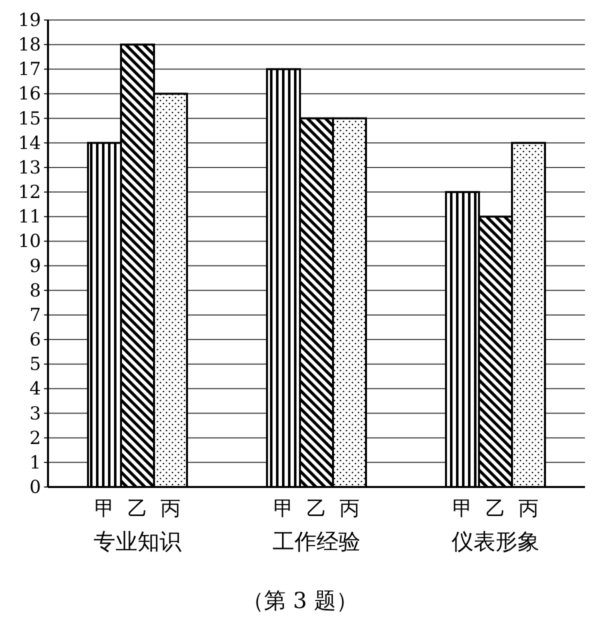 This screenshot has width=600, height=626. I want to click on text: （第 3 题）, so click(300, 601).